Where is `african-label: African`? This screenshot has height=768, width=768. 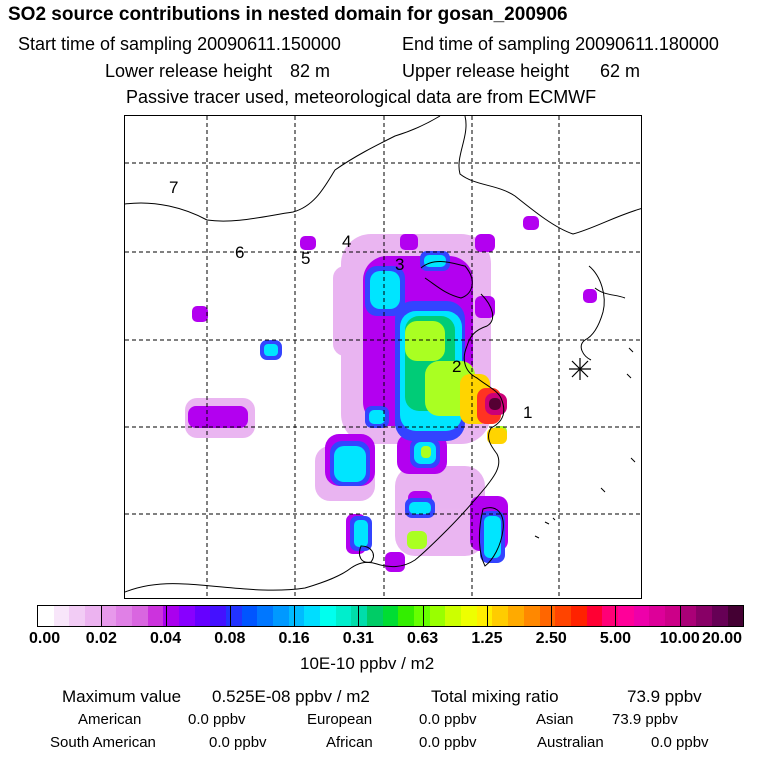 african-label: African is located at coordinates (349, 742).